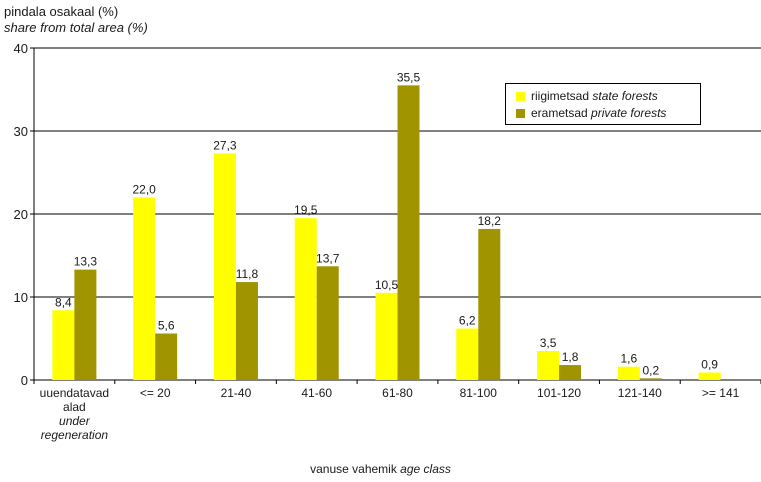 The width and height of the screenshot is (761, 482). Describe the element at coordinates (21, 297) in the screenshot. I see `y-tick-label: 10` at that location.